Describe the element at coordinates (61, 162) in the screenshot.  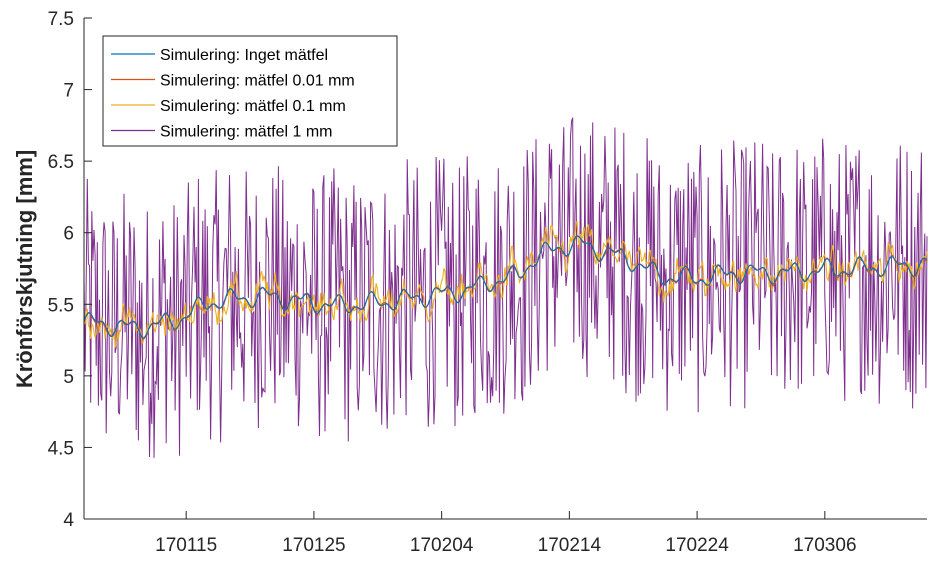
I see `y-tick-label: 6.5` at that location.